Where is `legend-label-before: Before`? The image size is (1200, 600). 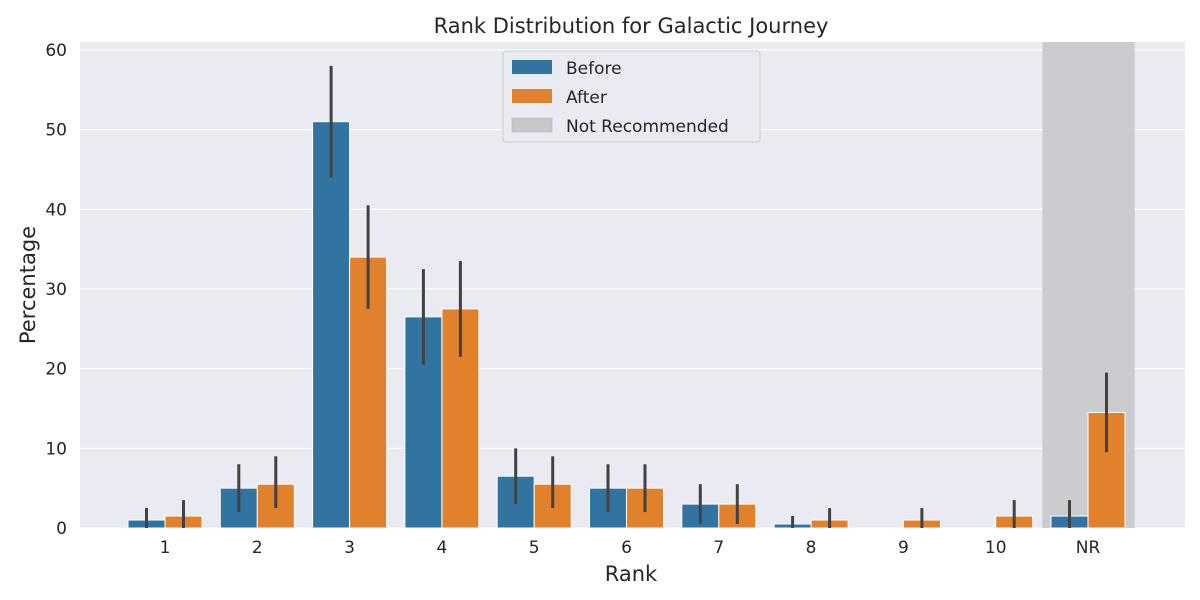
legend-label-before: Before is located at coordinates (594, 69).